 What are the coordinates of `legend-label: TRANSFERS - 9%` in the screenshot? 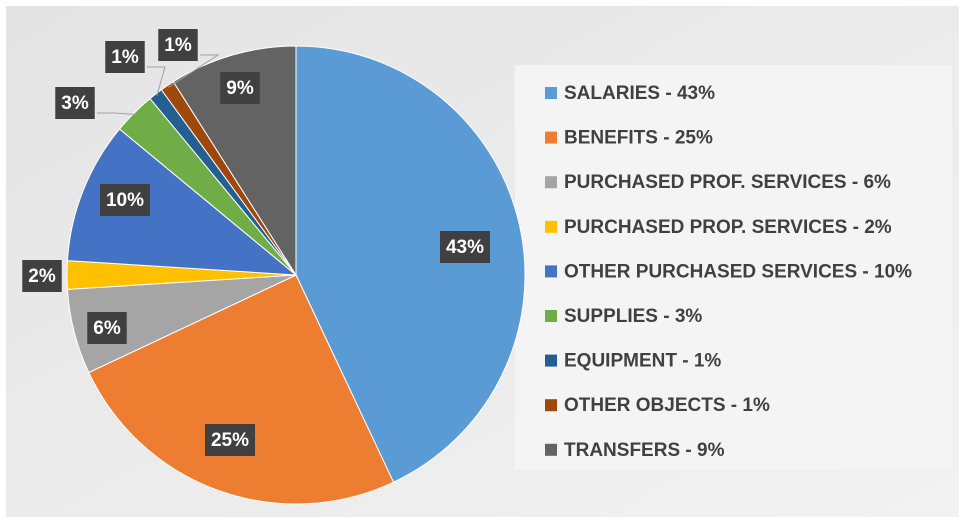 It's located at (644, 450).